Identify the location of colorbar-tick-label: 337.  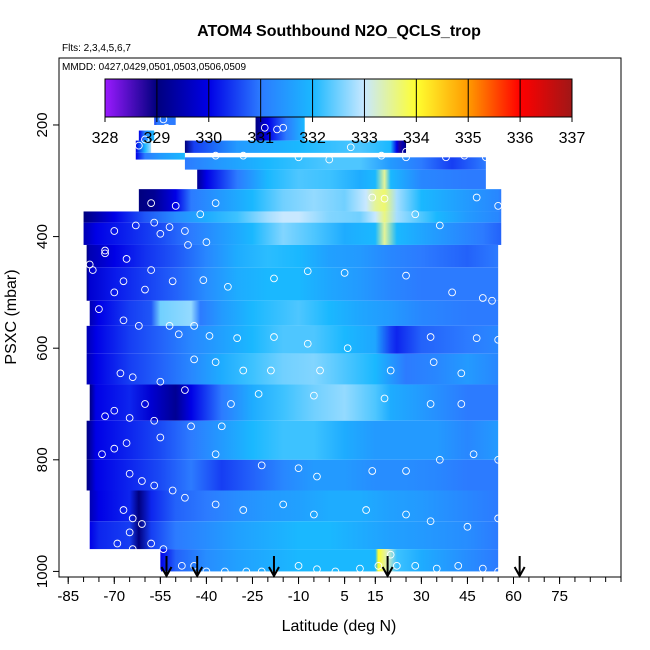
(572, 138).